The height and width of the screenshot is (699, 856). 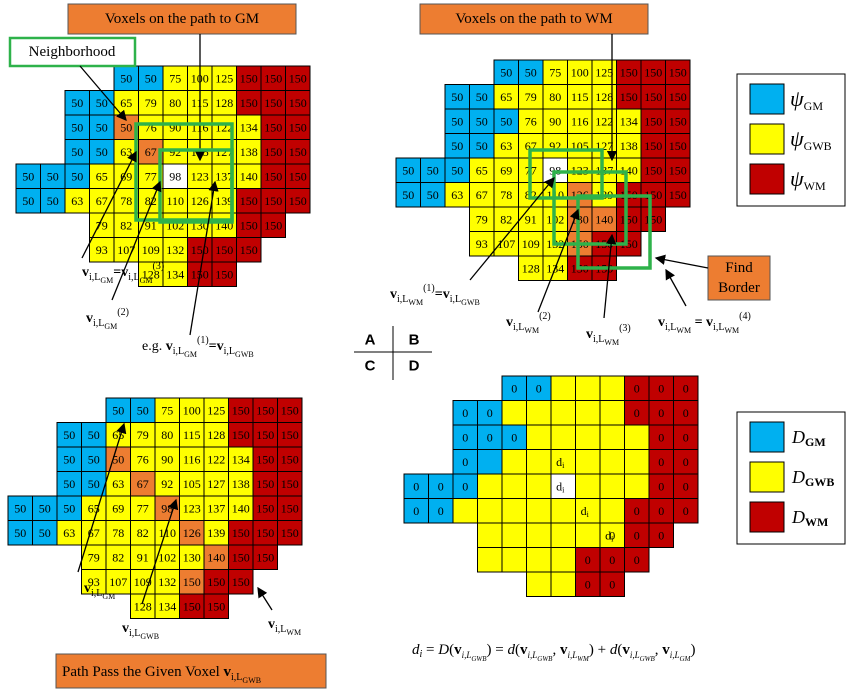 I want to click on voxel-value: 110, so click(x=175, y=201).